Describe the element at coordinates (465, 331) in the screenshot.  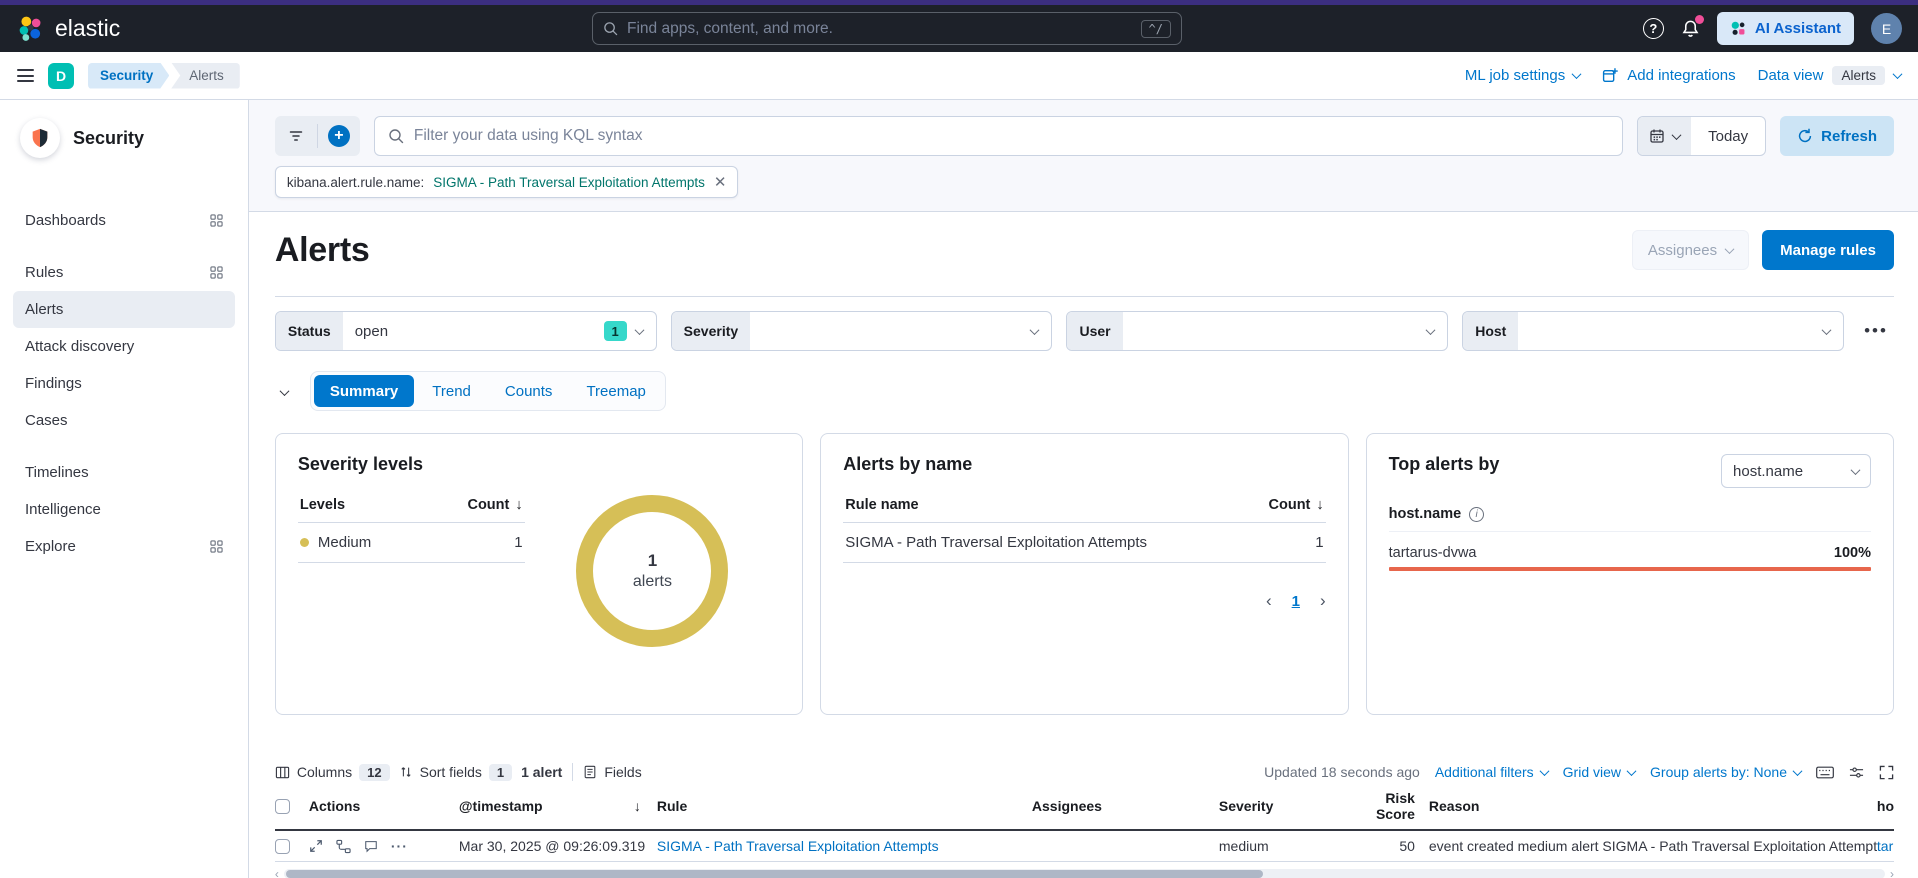
I see `status-filter: Status open 1` at that location.